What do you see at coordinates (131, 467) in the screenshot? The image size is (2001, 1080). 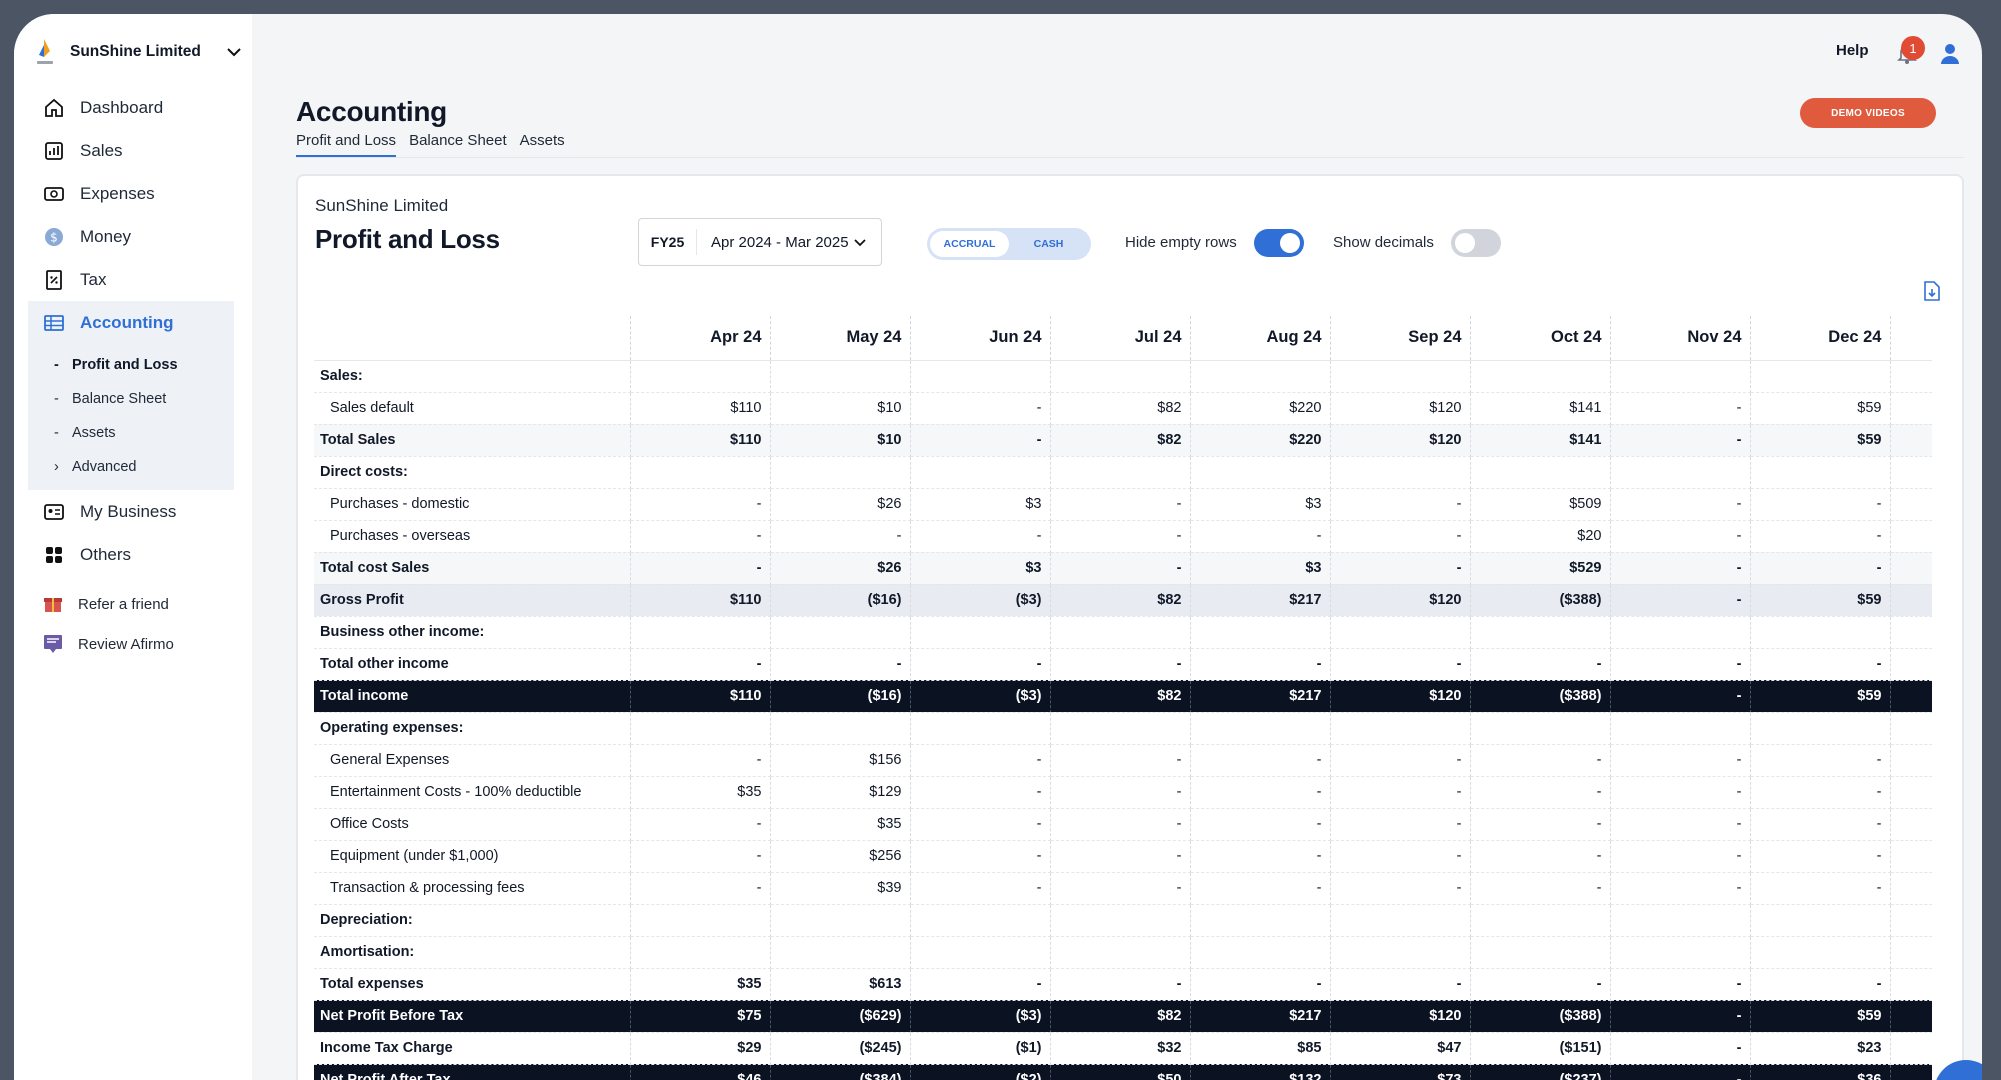 I see `sidebar-subitem-advanced: › Advanced` at bounding box center [131, 467].